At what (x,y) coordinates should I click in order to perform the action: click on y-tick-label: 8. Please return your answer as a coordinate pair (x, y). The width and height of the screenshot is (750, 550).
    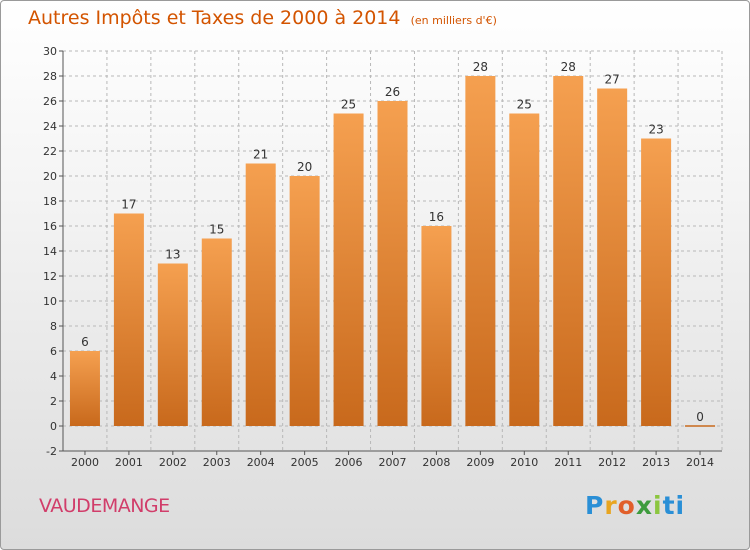
    Looking at the image, I should click on (53, 326).